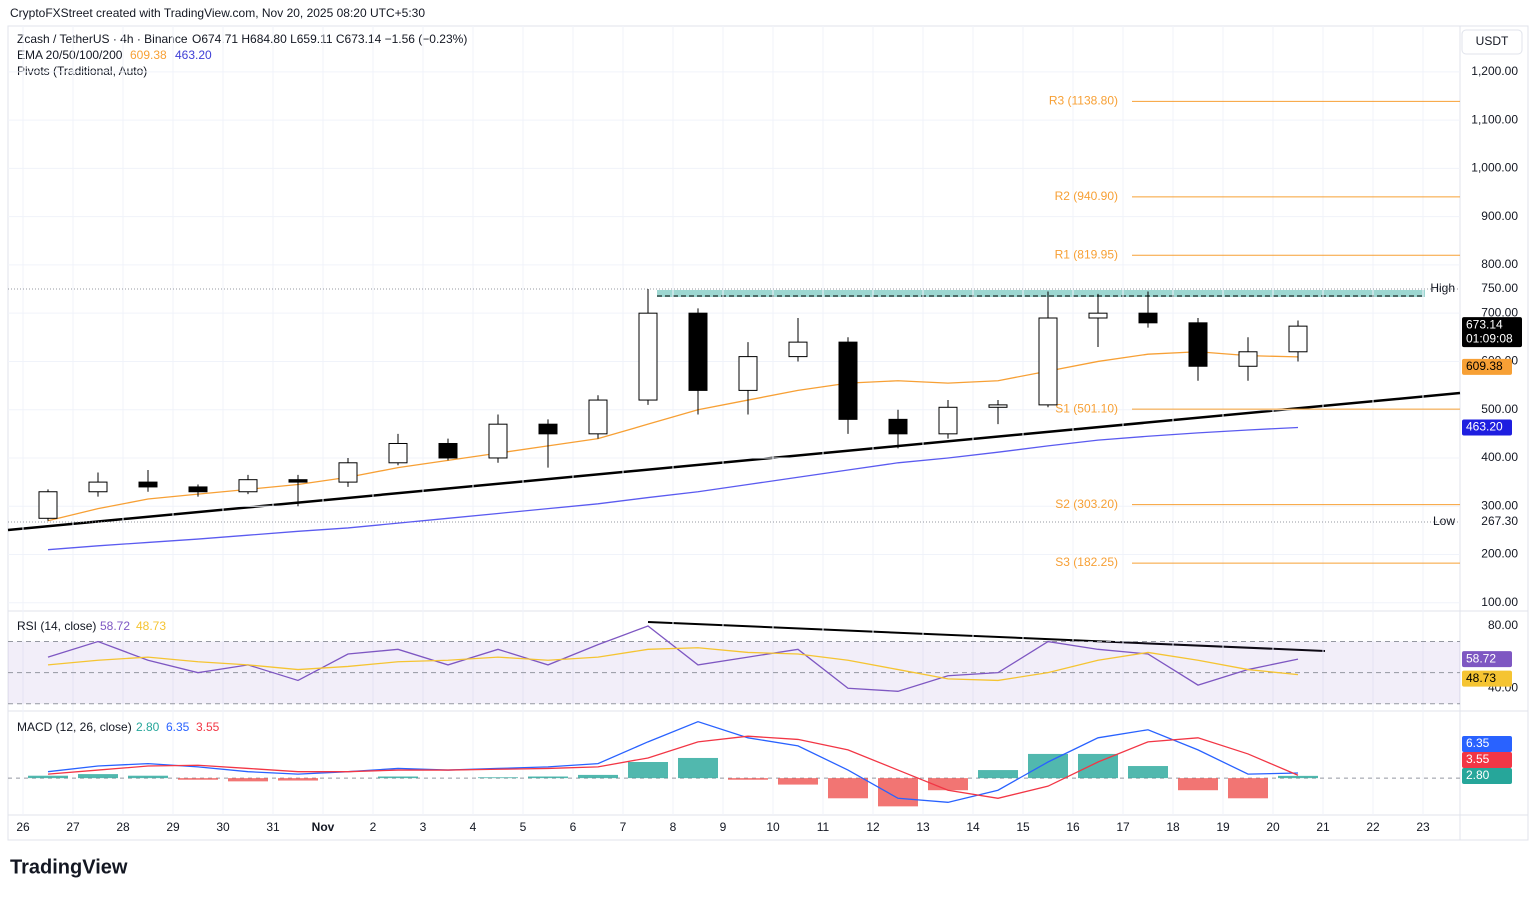 The width and height of the screenshot is (1536, 897). What do you see at coordinates (1499, 409) in the screenshot?
I see `y-tick-label: 500.00` at bounding box center [1499, 409].